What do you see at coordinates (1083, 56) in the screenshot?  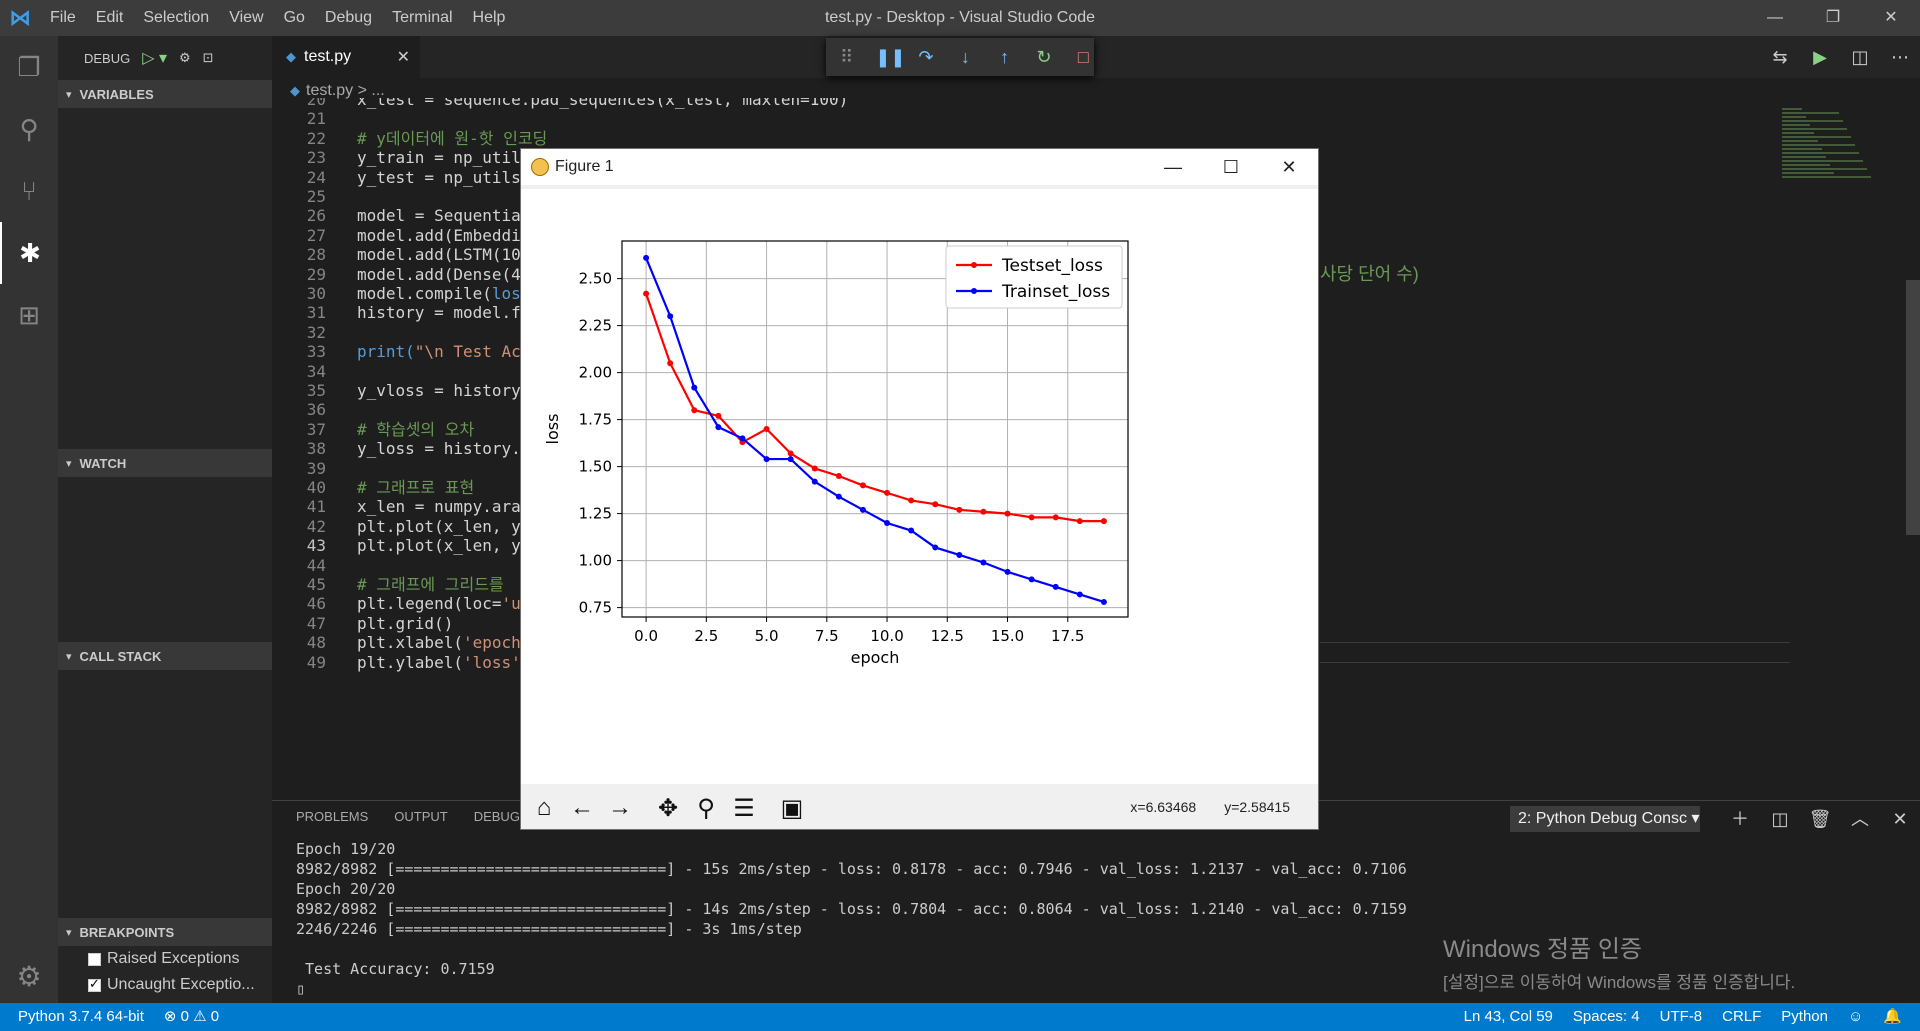 I see `stop-icon: □` at bounding box center [1083, 56].